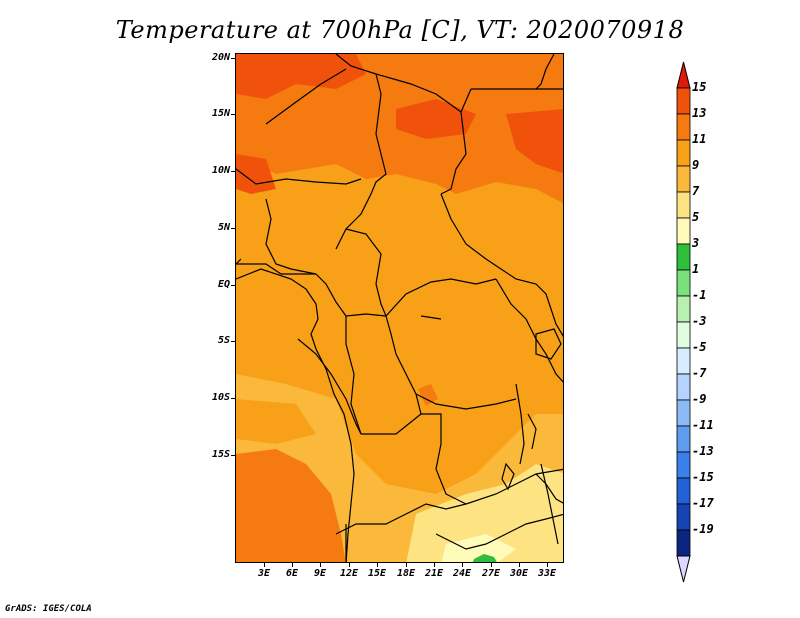 The height and width of the screenshot is (618, 800). I want to click on y-tick-label-eq: EQ, so click(223, 284).